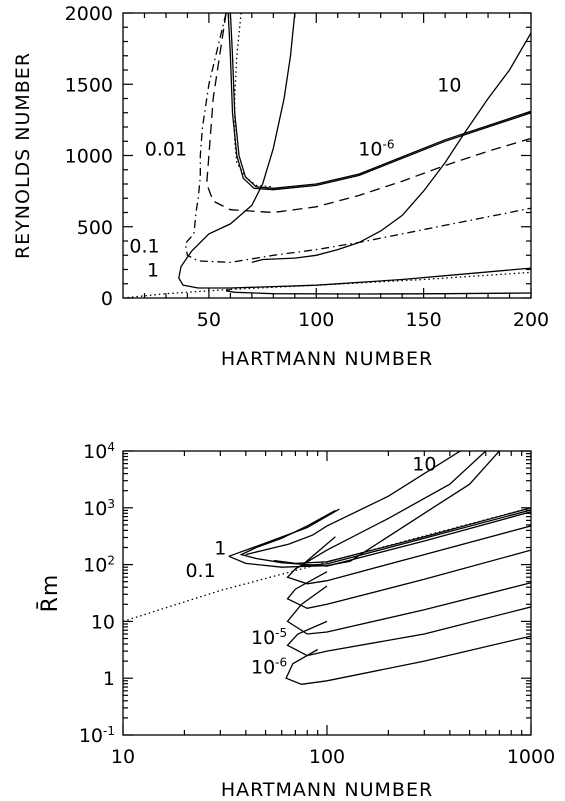 This screenshot has height=801, width=565. Describe the element at coordinates (109, 679) in the screenshot. I see `y-tick-label: 1` at that location.